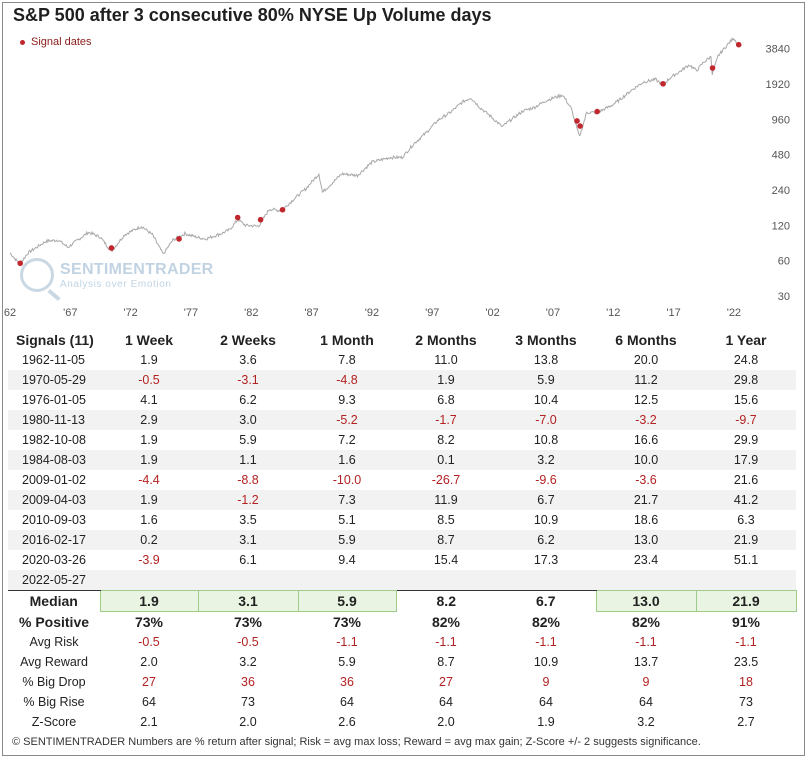 The width and height of the screenshot is (810, 762). Describe the element at coordinates (646, 500) in the screenshot. I see `return-cell: 21.7` at that location.